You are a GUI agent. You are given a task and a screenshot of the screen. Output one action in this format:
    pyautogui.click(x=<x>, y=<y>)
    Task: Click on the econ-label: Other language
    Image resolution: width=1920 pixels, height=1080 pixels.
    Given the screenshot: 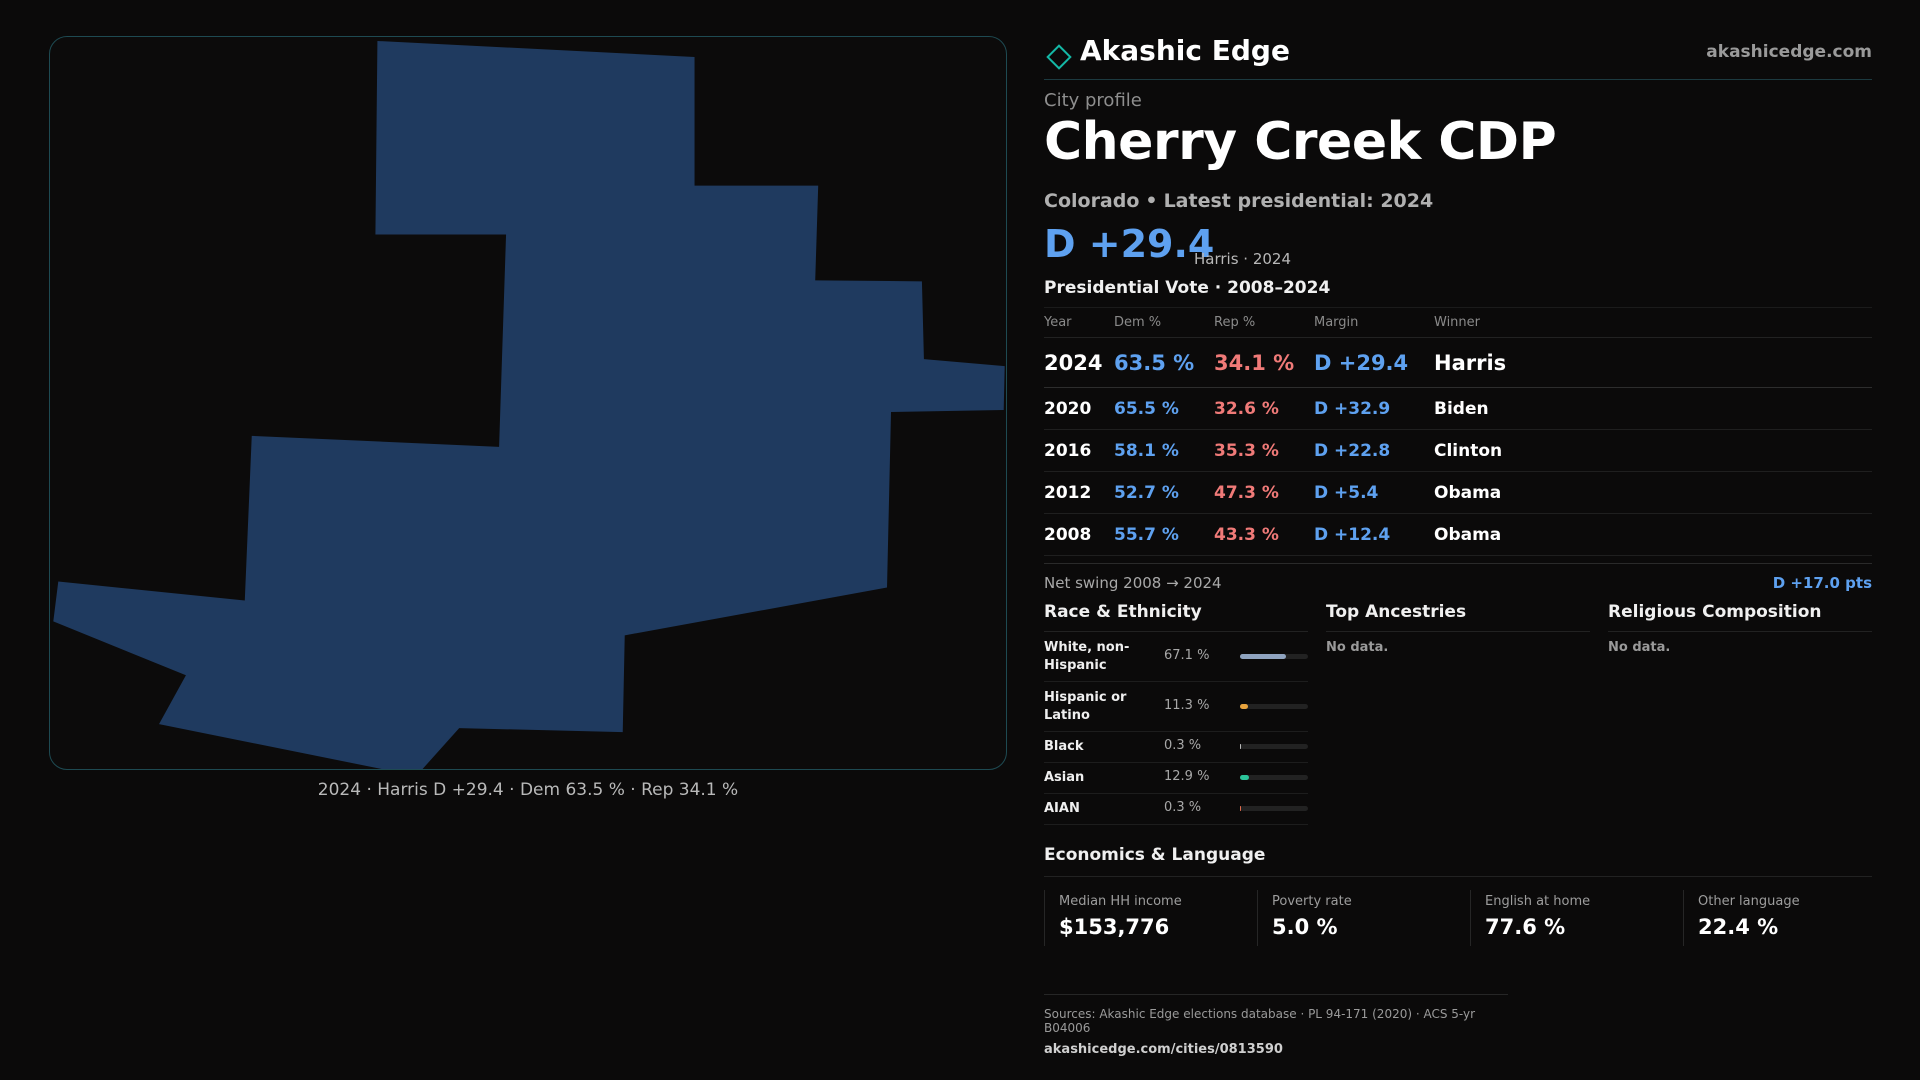 What is the action you would take?
    pyautogui.click(x=1749, y=901)
    